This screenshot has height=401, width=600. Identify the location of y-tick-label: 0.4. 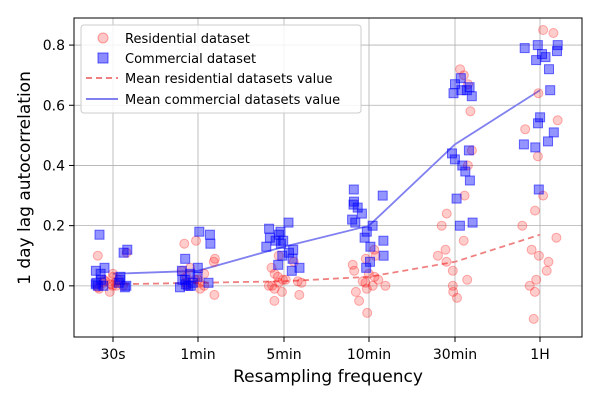
(54, 166).